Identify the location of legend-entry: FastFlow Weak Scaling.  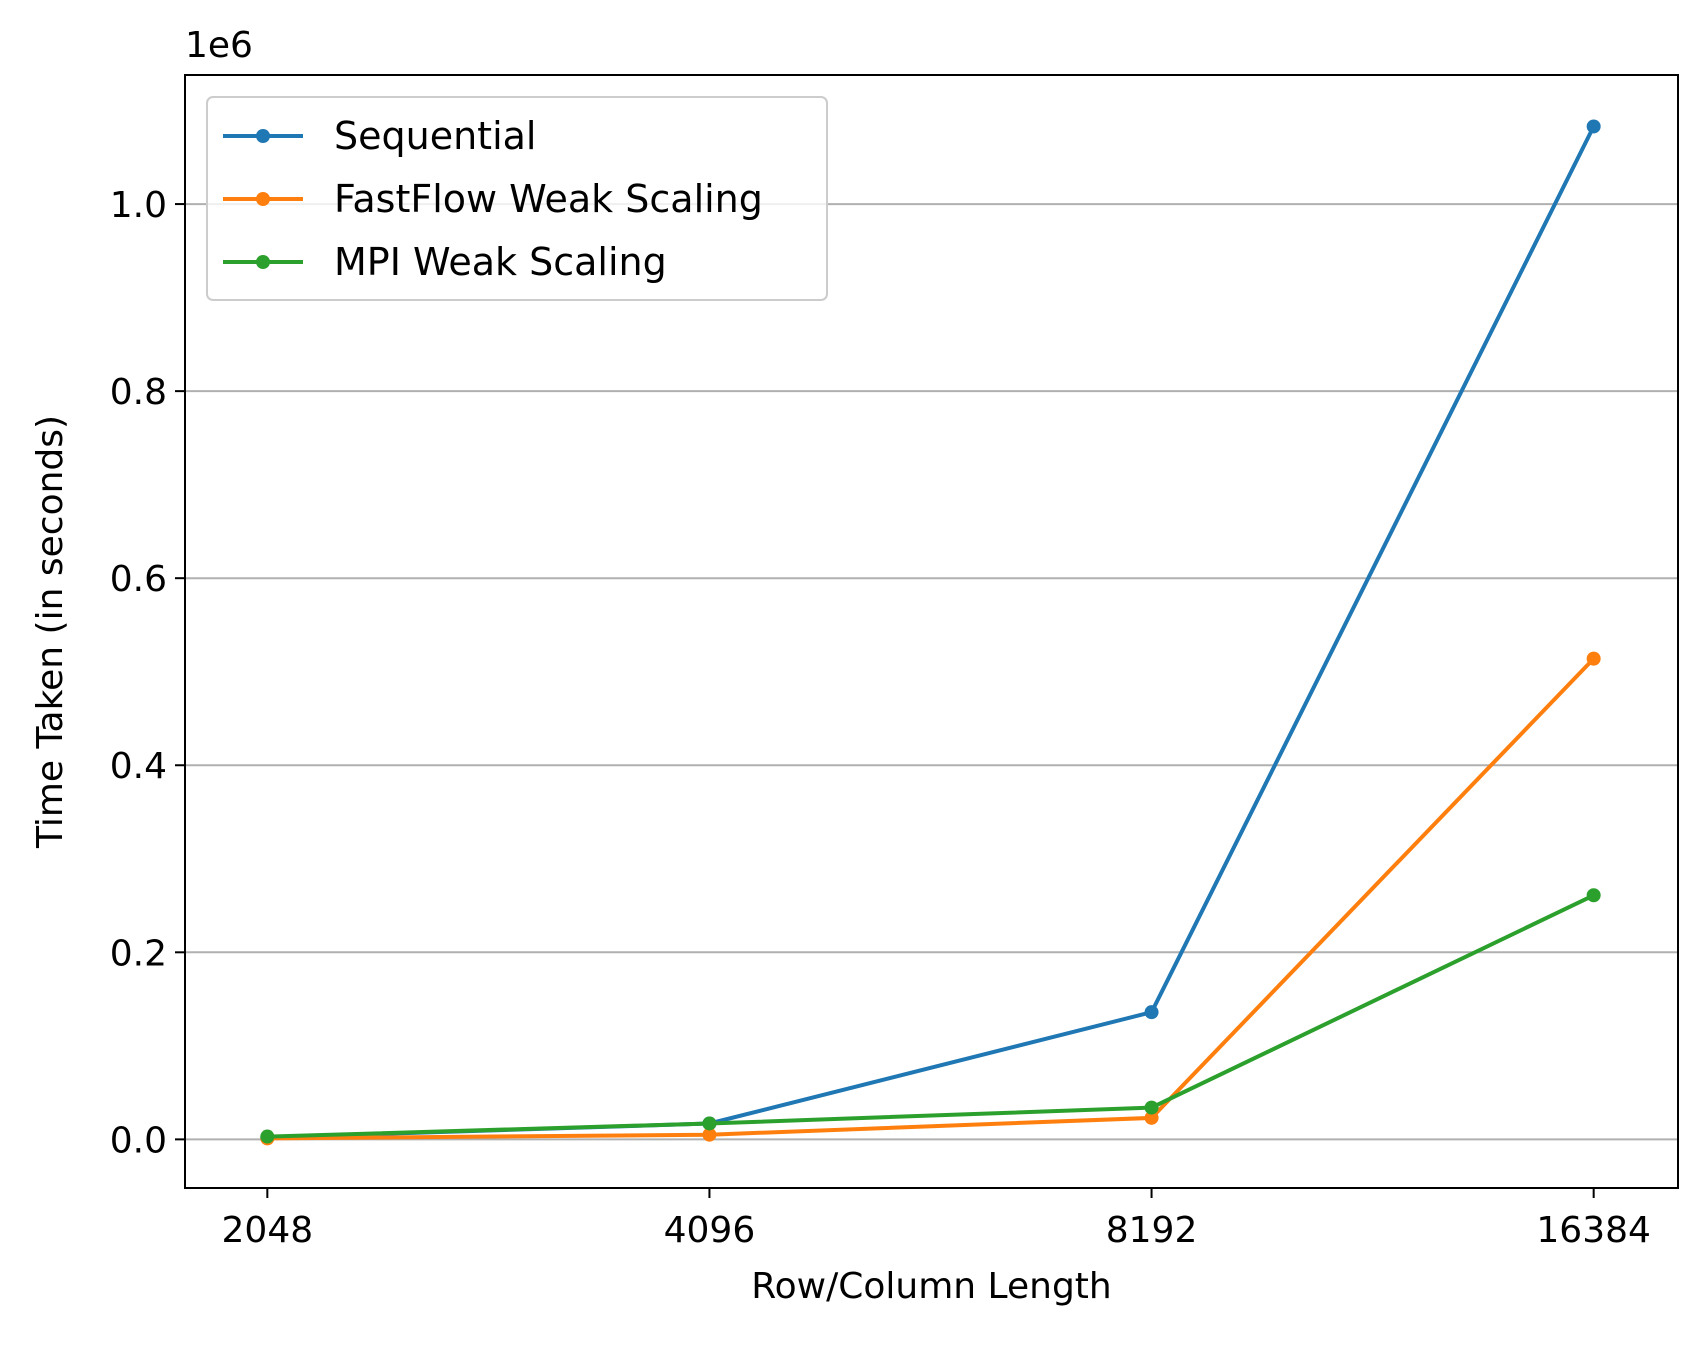
(493, 199).